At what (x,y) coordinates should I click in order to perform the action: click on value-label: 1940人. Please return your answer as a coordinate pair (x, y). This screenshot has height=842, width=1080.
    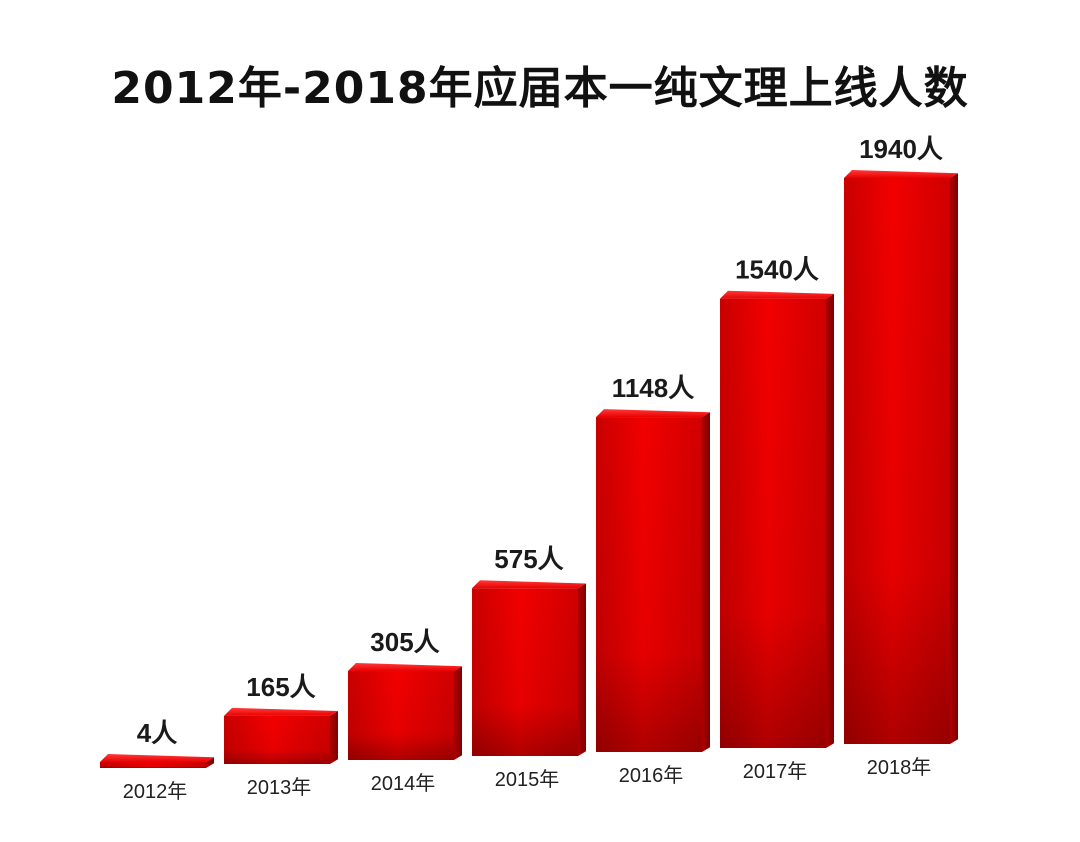
    Looking at the image, I should click on (901, 149).